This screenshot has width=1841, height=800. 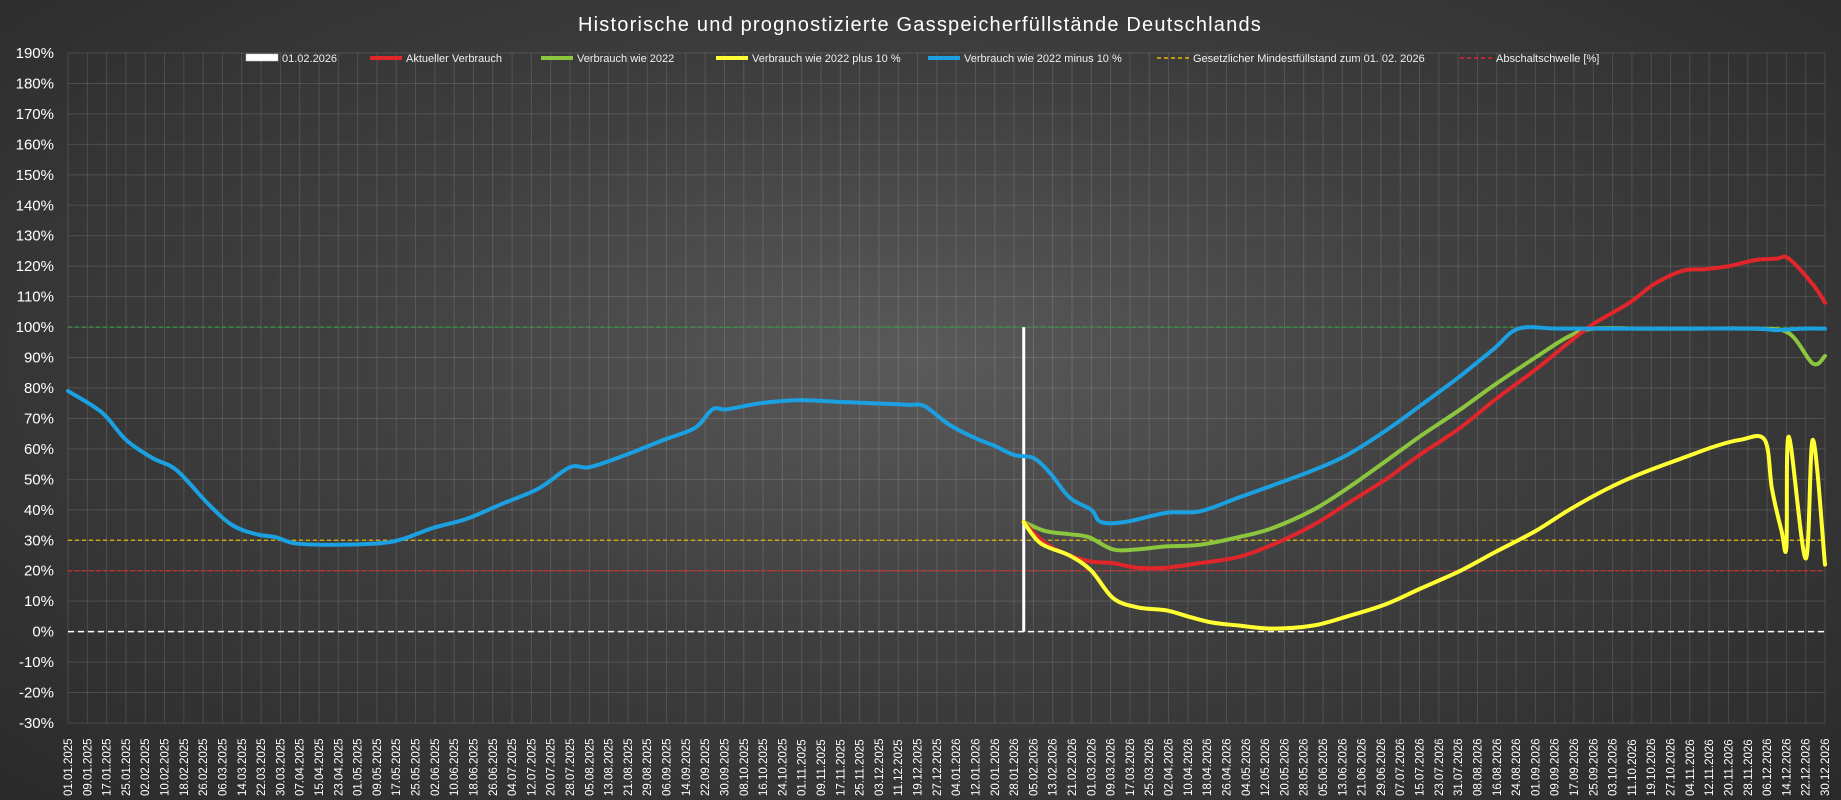 What do you see at coordinates (36, 662) in the screenshot?
I see `y-tick-label: -10%` at bounding box center [36, 662].